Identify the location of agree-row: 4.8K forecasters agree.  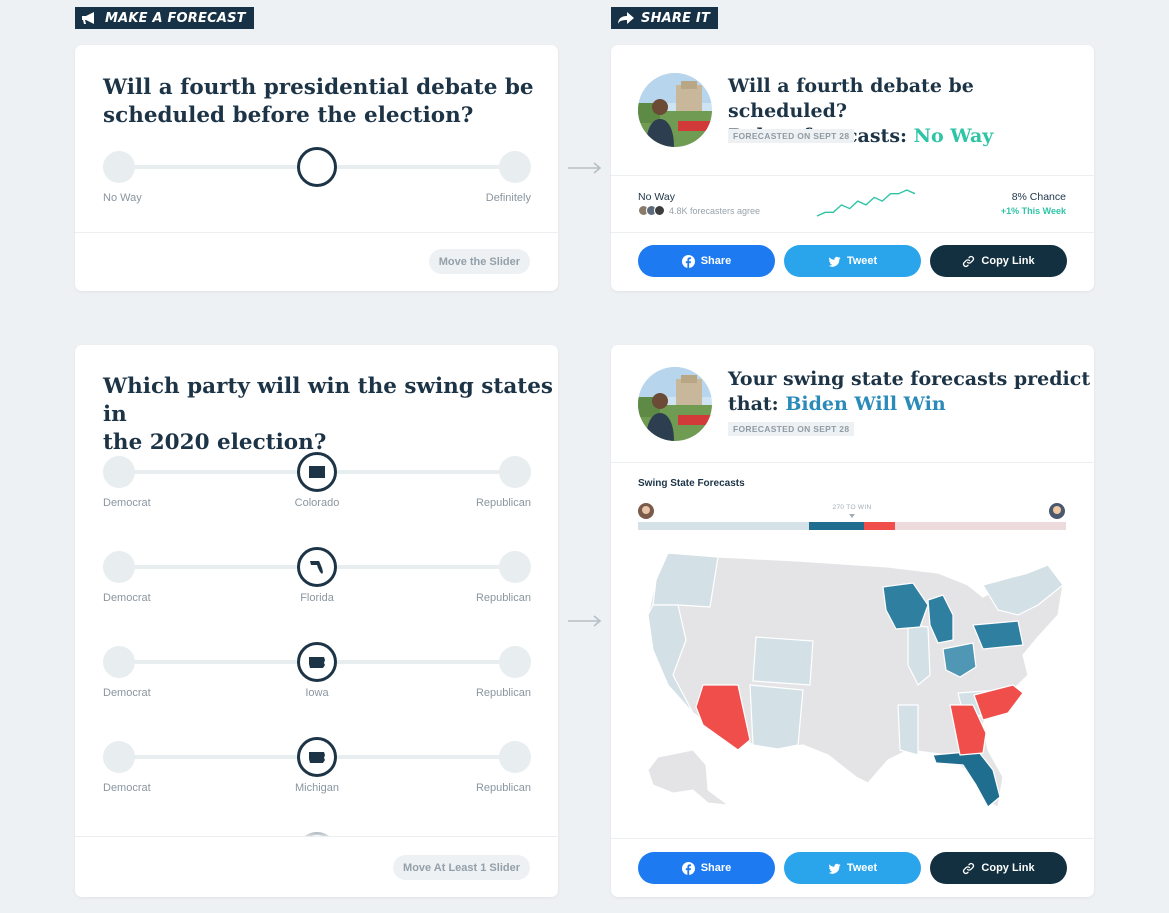
(699, 210).